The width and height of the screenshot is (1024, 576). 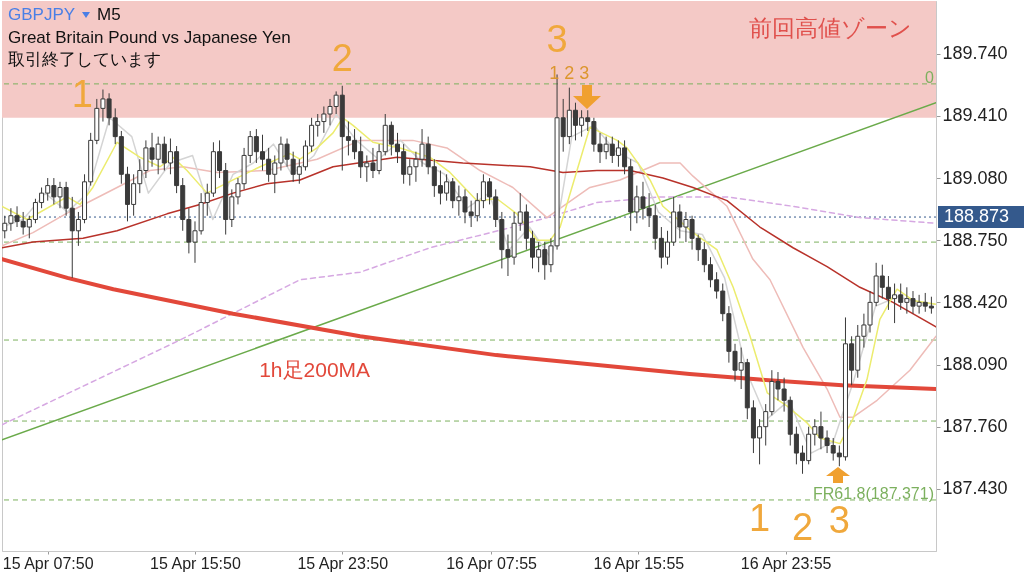 I want to click on annotation: M5, so click(x=109, y=14).